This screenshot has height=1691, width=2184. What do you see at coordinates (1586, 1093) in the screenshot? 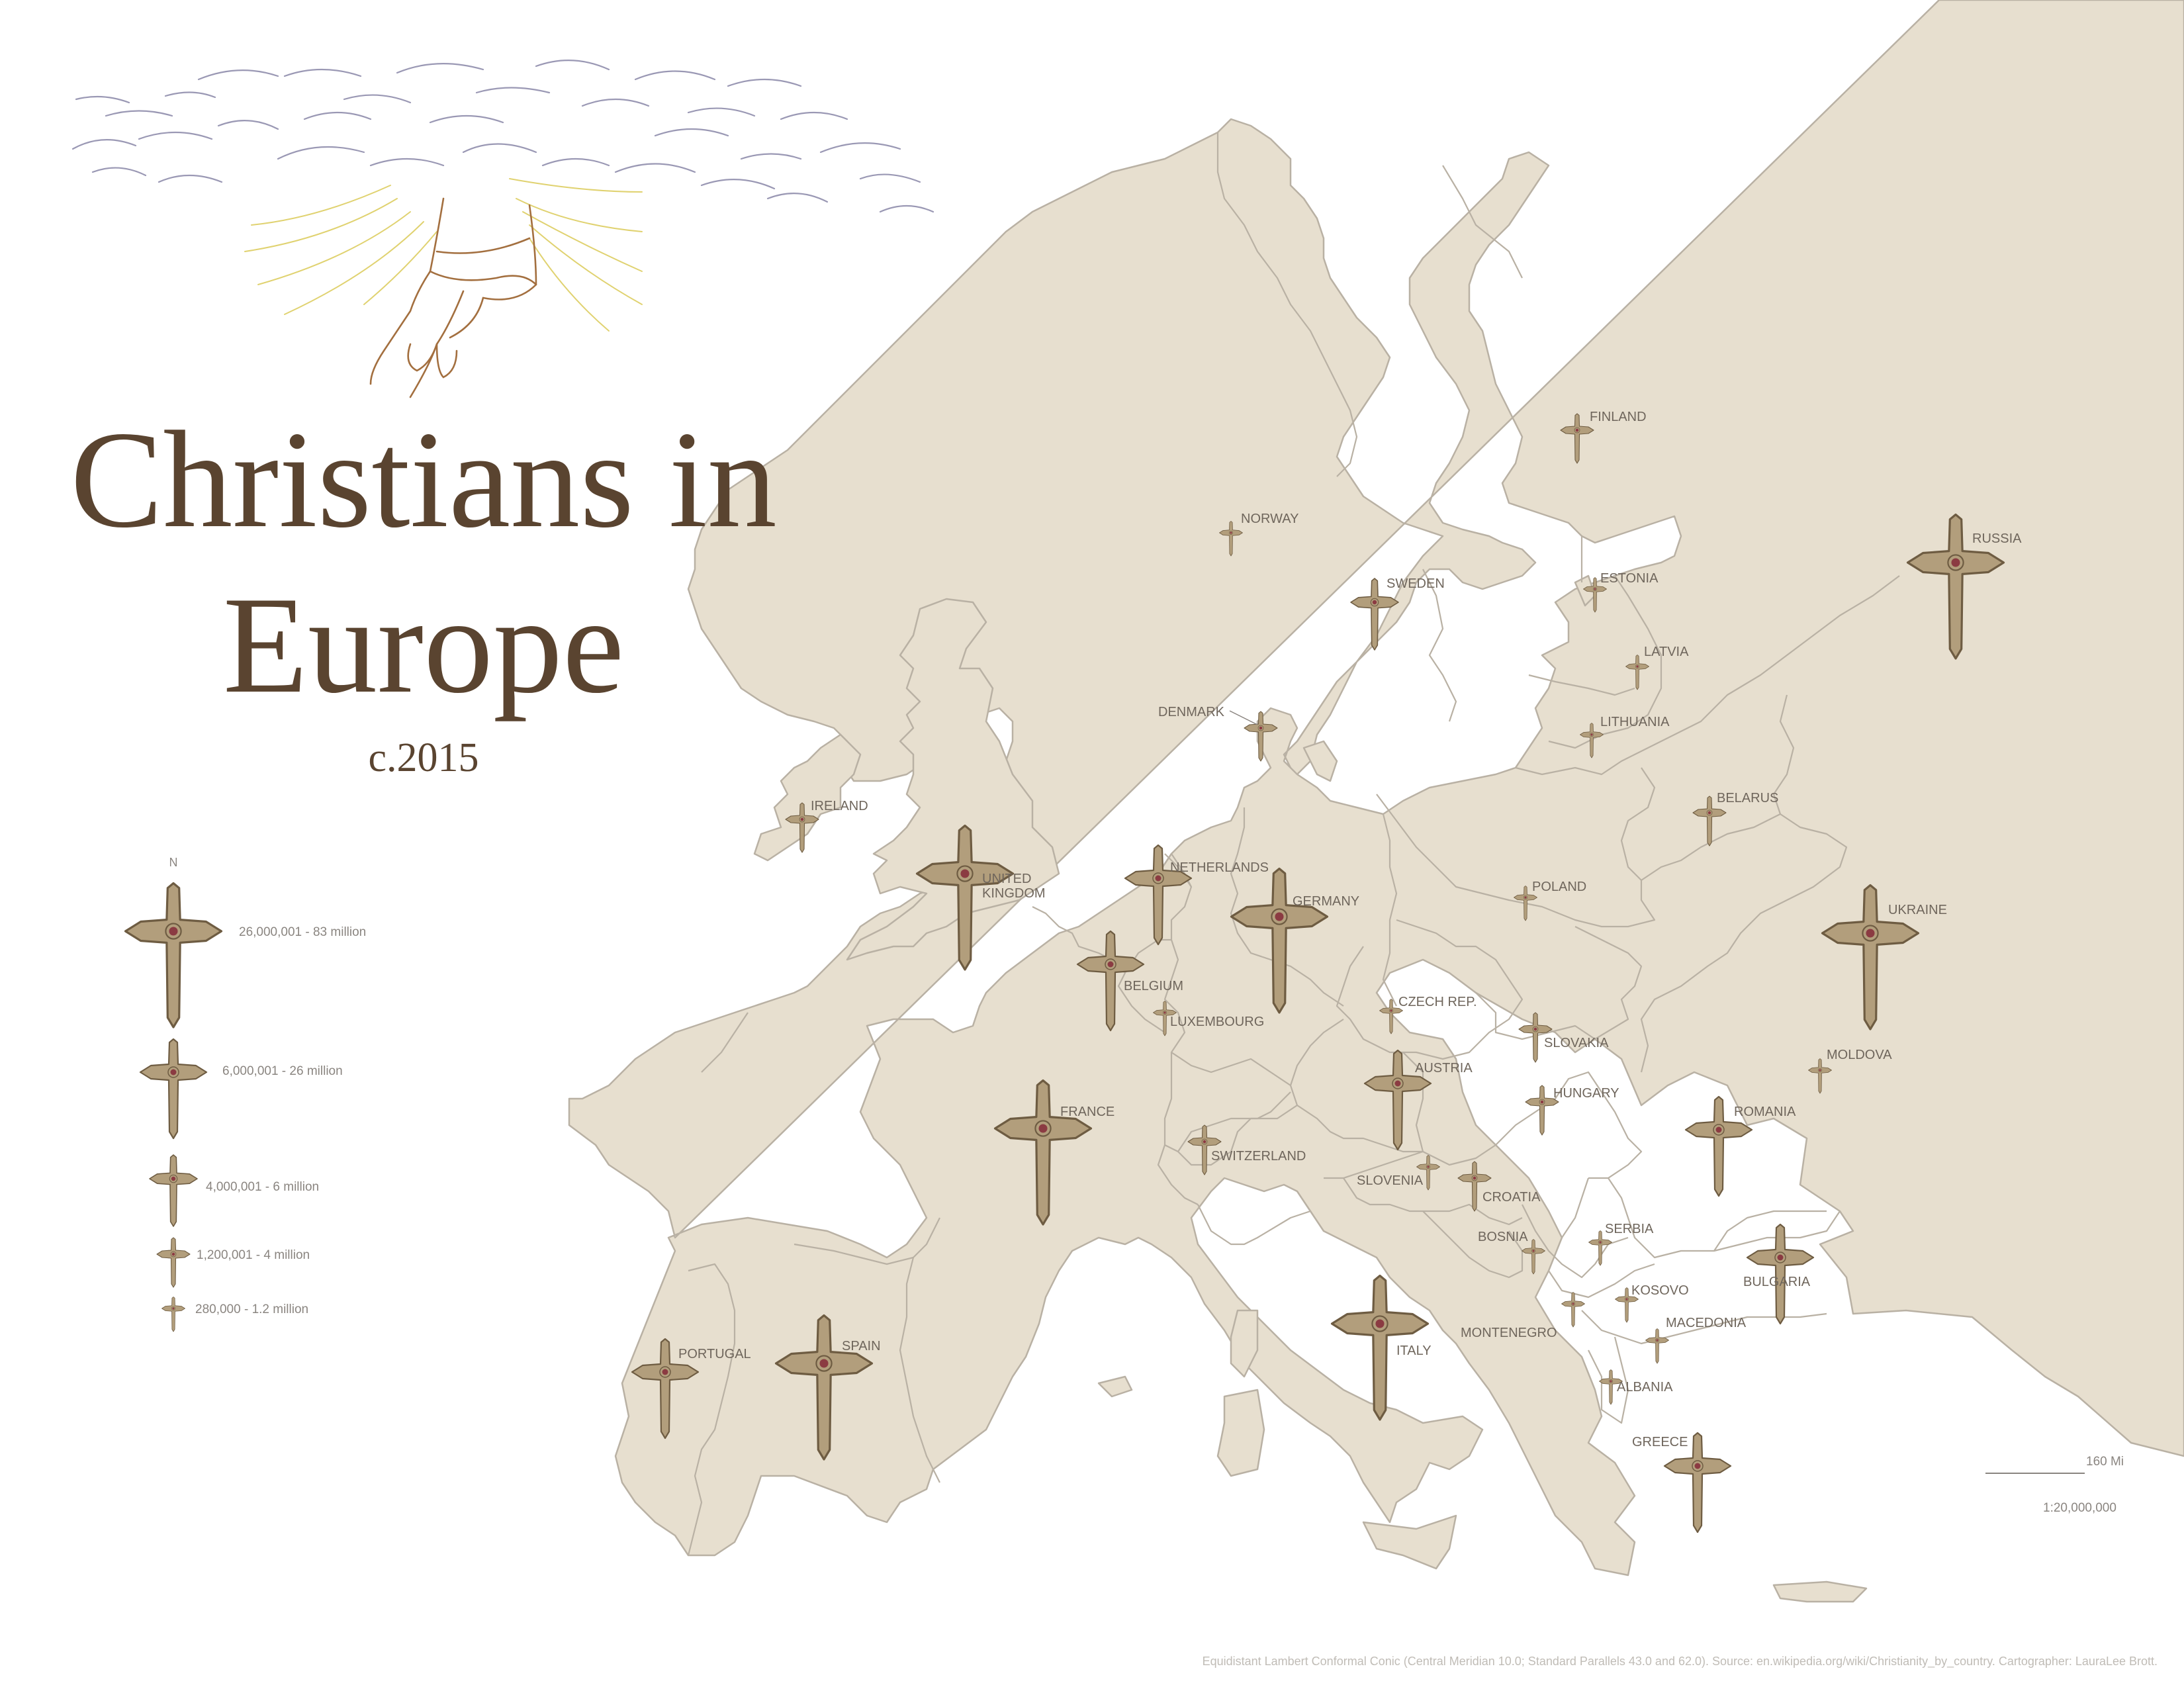
I see `country-label-hungary: HUNGARY` at bounding box center [1586, 1093].